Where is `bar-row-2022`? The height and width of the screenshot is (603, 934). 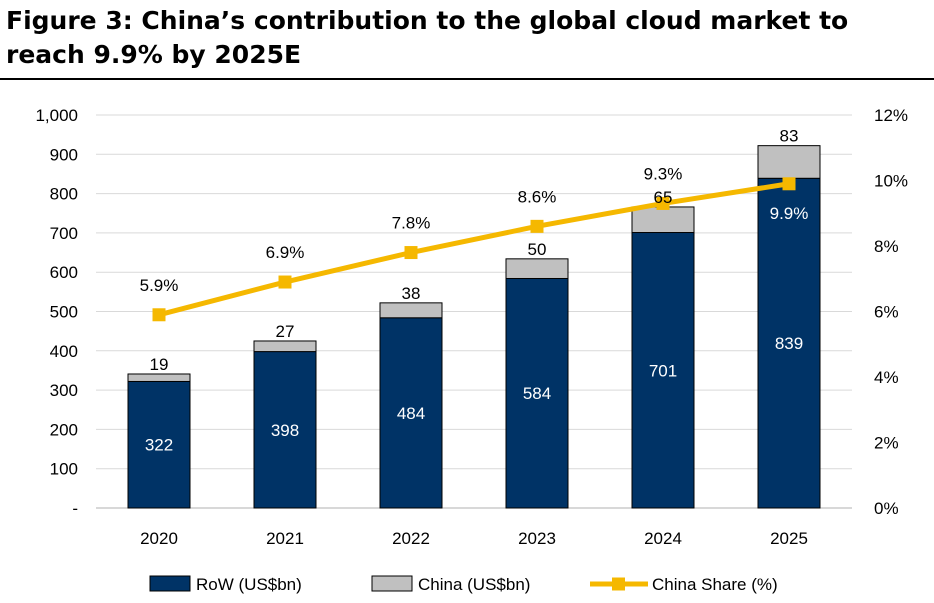
bar-row-2022 is located at coordinates (411, 413).